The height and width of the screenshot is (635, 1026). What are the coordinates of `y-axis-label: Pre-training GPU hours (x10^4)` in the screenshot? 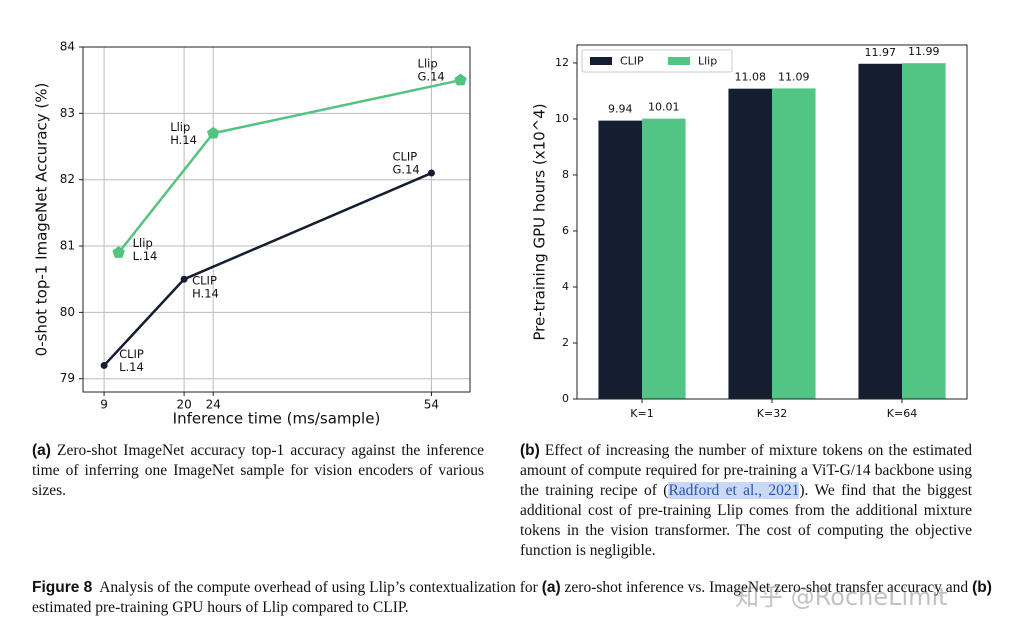 It's located at (540, 221).